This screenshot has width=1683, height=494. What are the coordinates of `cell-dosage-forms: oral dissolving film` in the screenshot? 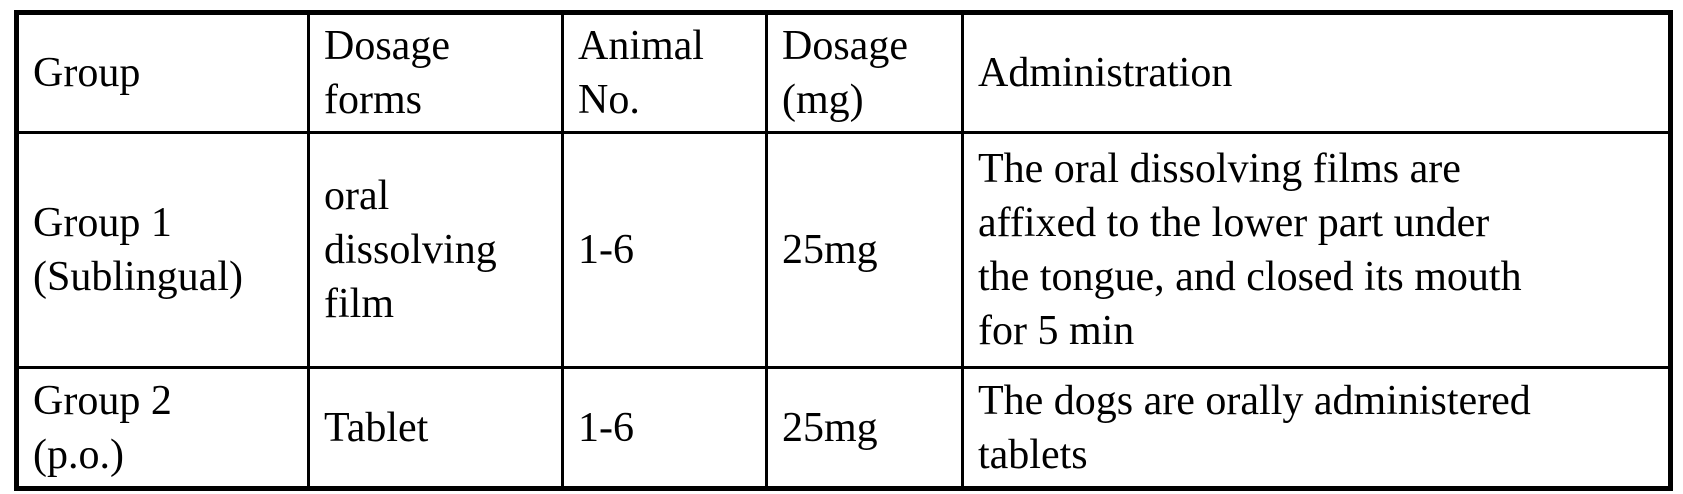 It's located at (435, 250).